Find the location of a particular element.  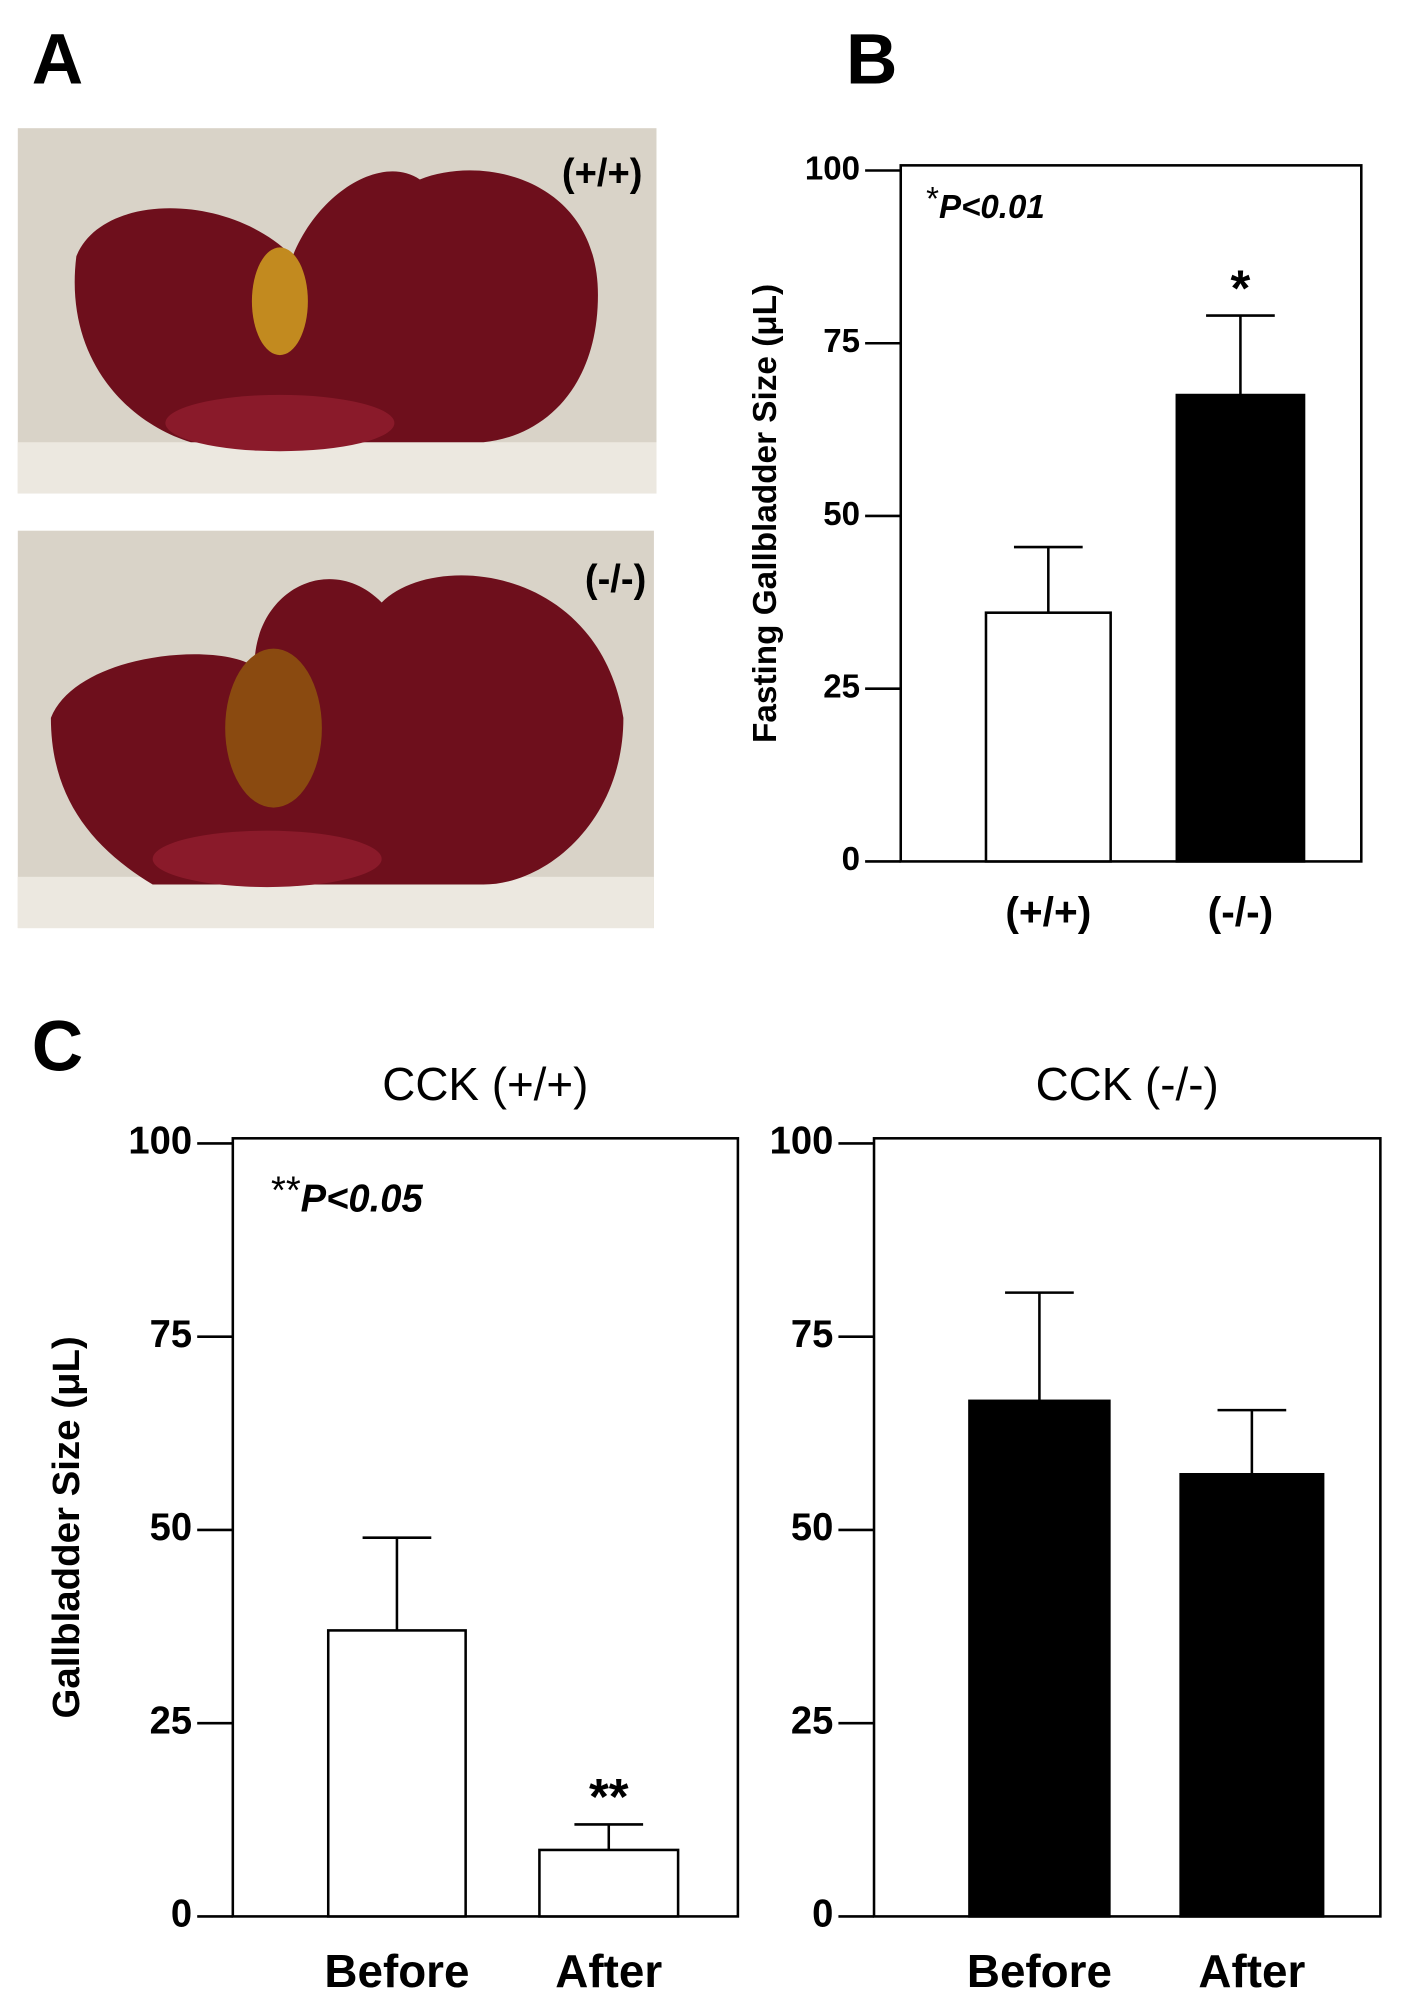

significance-marker: * is located at coordinates (1241, 287).